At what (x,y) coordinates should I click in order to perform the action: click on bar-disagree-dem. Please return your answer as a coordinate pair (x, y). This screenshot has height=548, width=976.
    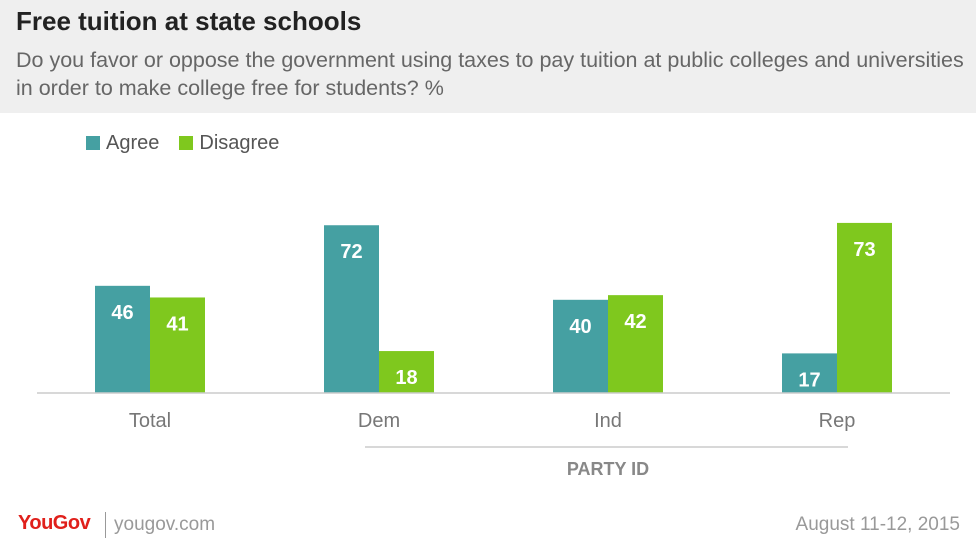
    Looking at the image, I should click on (406, 372).